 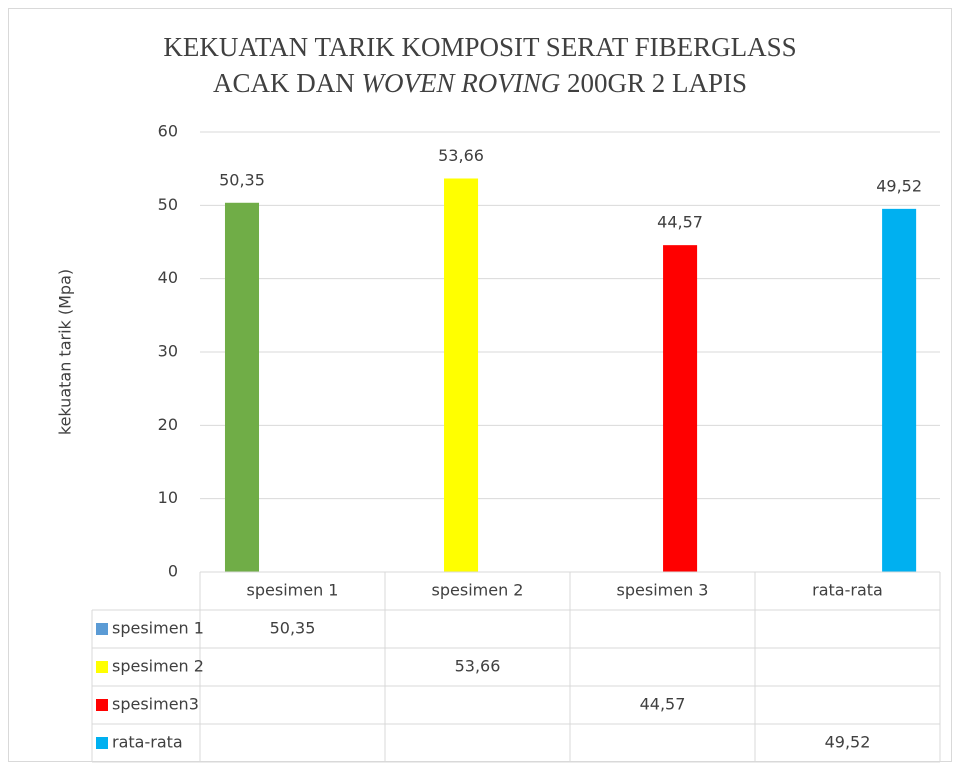 What do you see at coordinates (663, 590) in the screenshot?
I see `x-tick-label: spesimen 3` at bounding box center [663, 590].